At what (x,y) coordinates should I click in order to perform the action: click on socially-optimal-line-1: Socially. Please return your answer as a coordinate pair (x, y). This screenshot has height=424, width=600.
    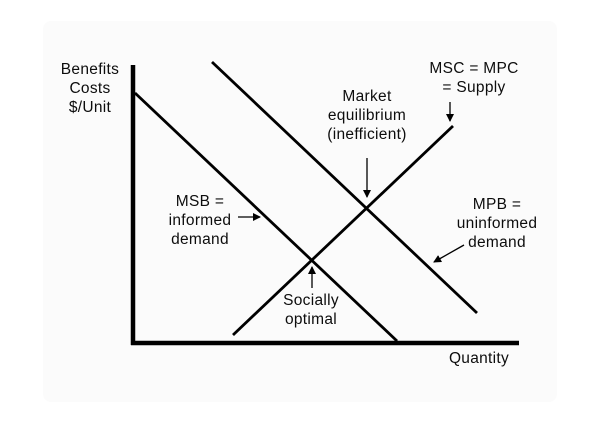
    Looking at the image, I should click on (311, 300).